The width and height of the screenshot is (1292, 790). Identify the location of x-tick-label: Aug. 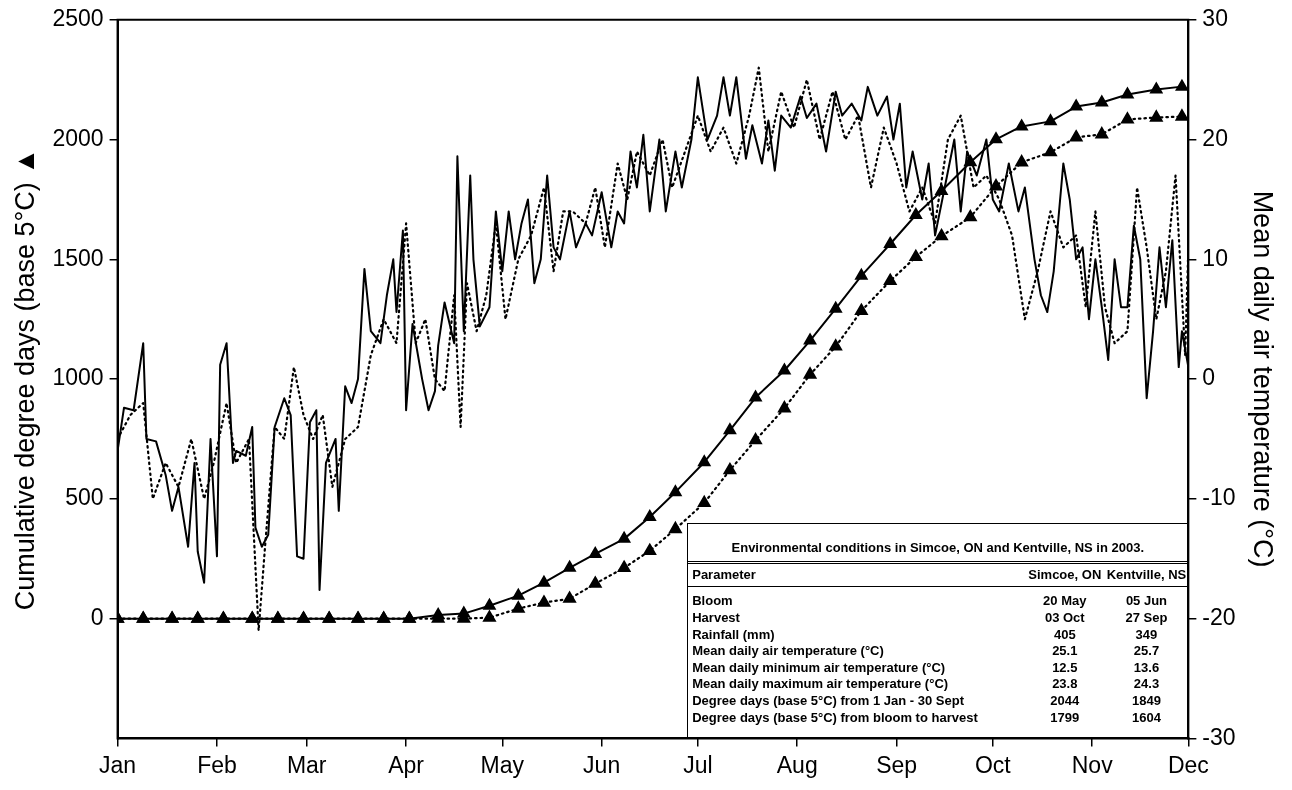
(797, 764).